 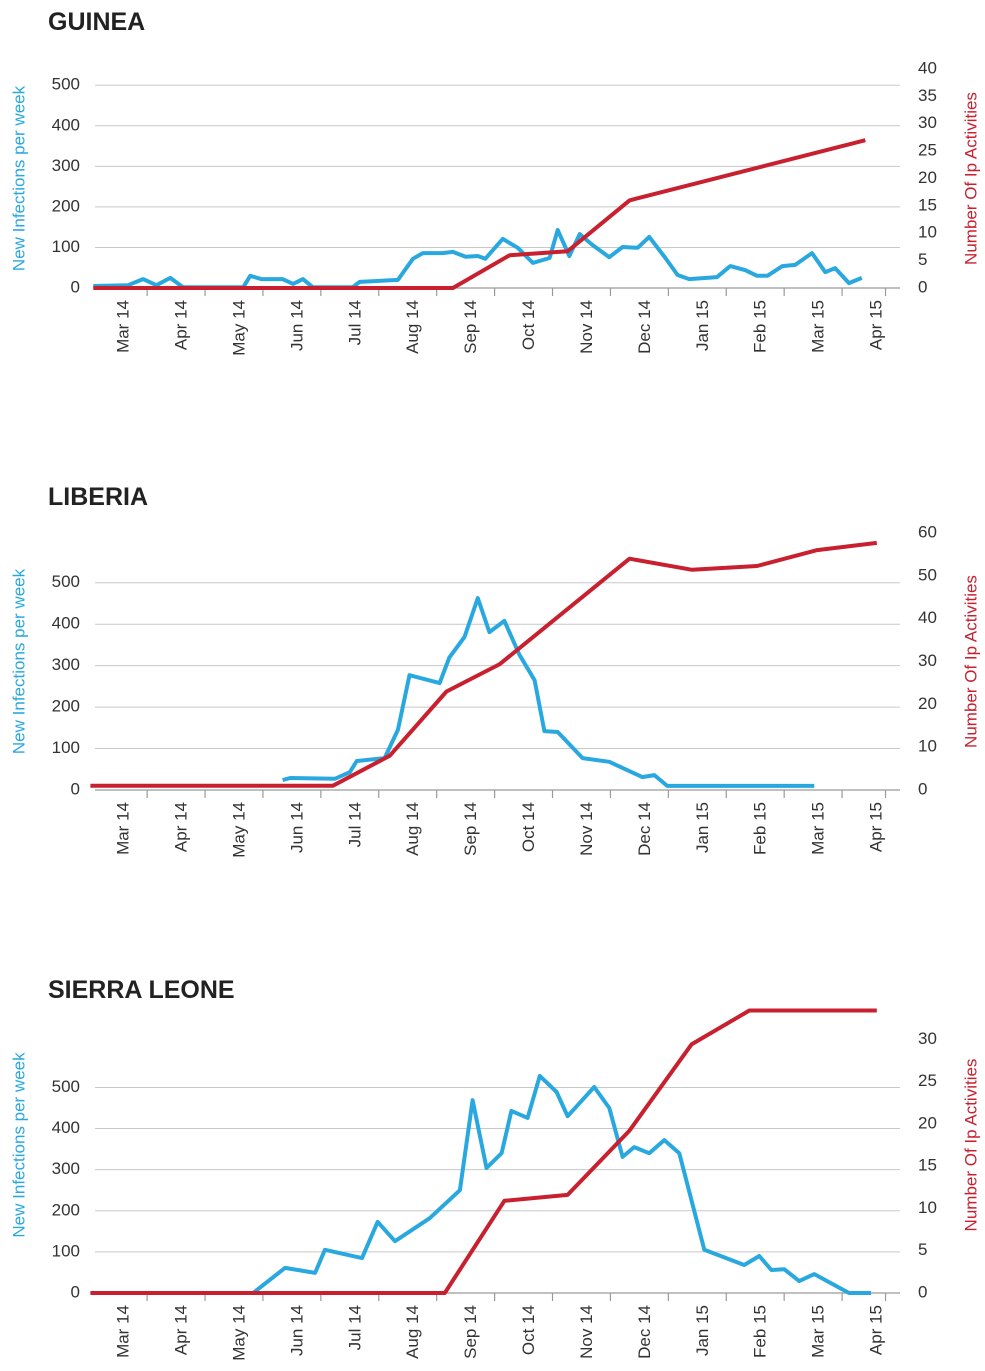 What do you see at coordinates (927, 95) in the screenshot?
I see `y2-tick-label: 35` at bounding box center [927, 95].